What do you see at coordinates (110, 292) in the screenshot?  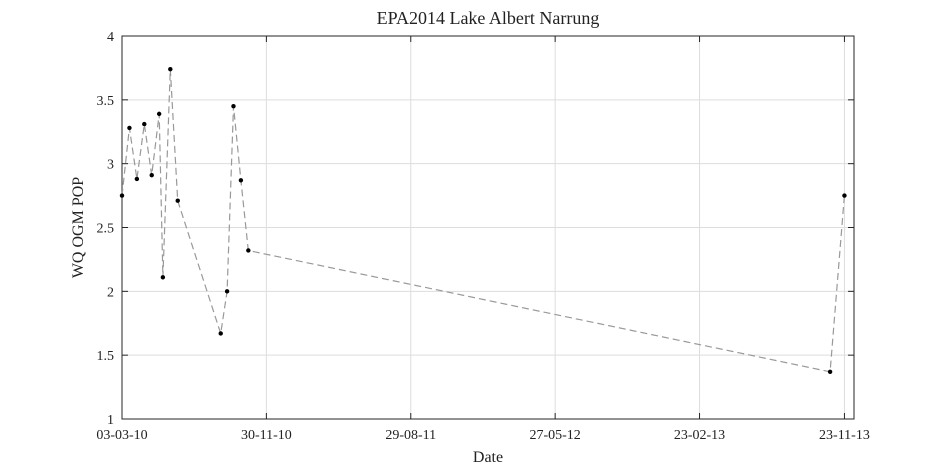 I see `y-tick-label: 2` at bounding box center [110, 292].